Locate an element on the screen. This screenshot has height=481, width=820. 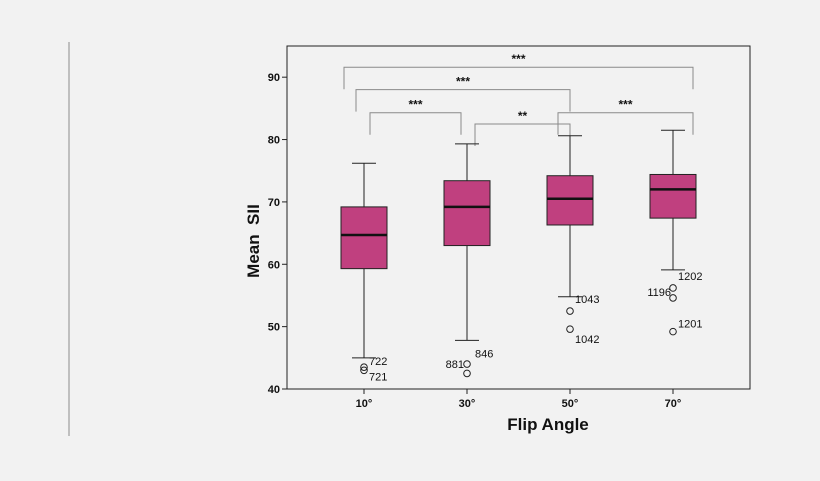
y-tick-label: 80 is located at coordinates (274, 141).